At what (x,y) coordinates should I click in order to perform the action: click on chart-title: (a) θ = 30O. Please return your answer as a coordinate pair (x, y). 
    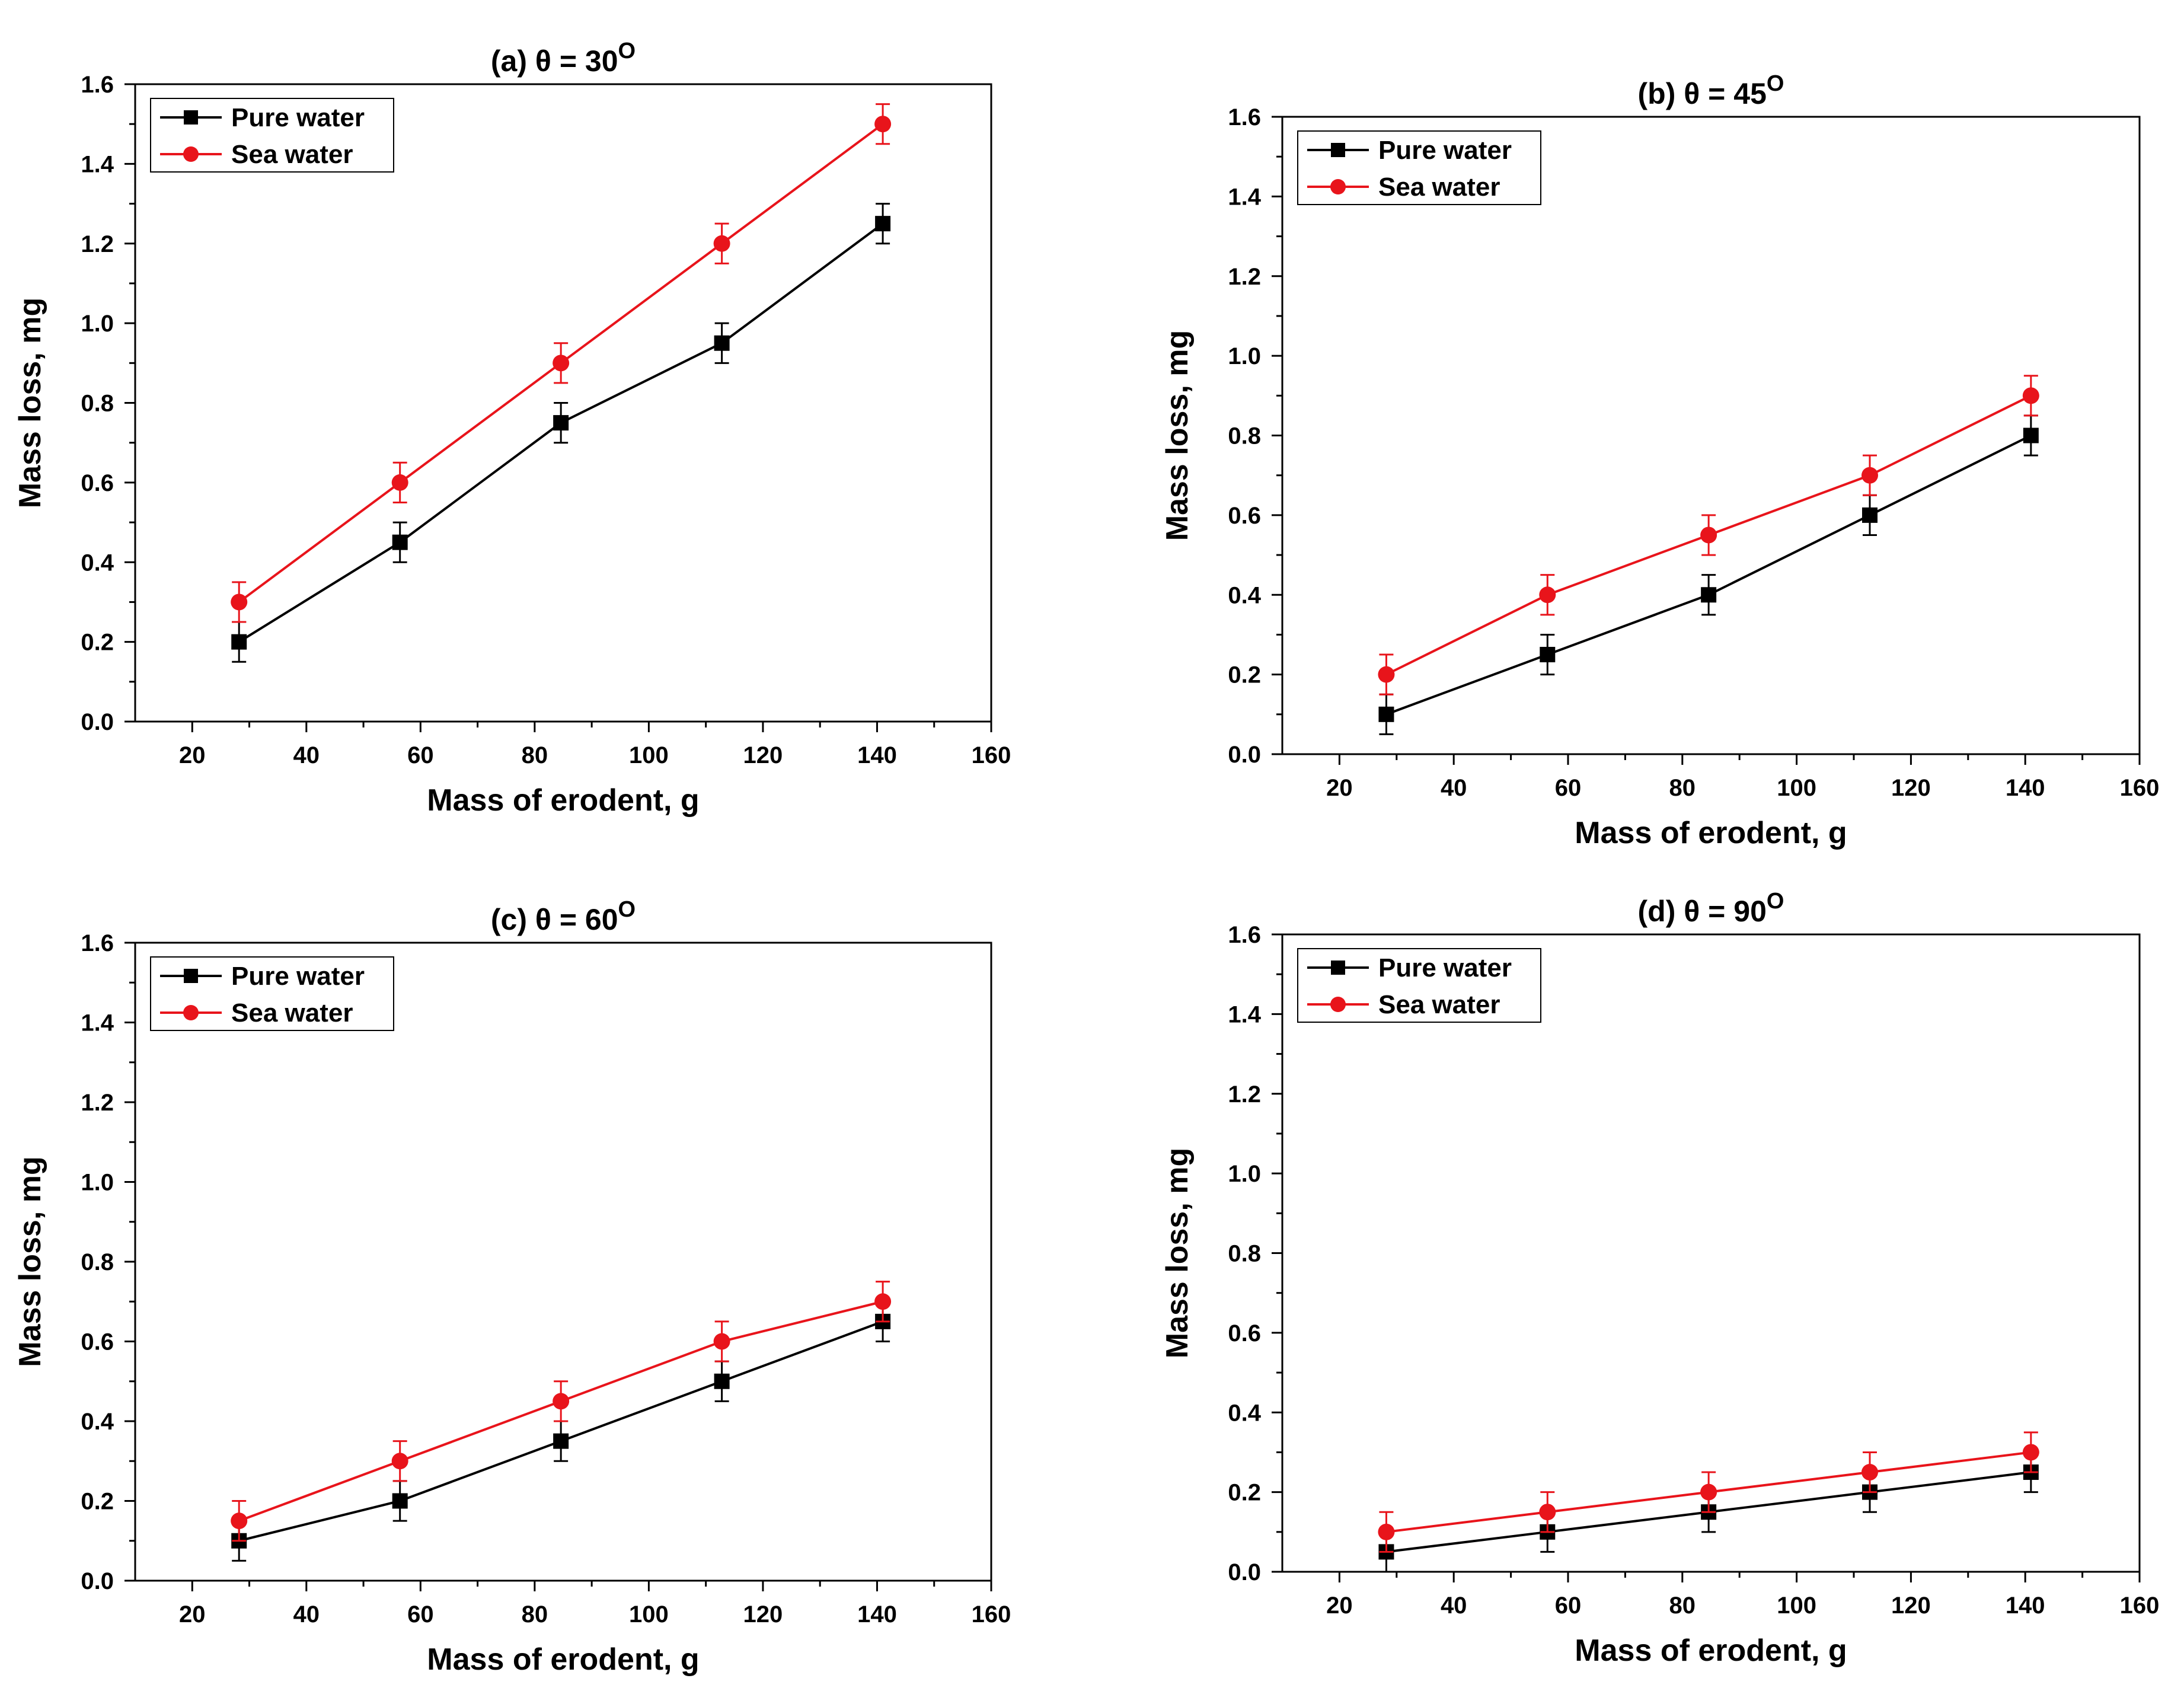
    Looking at the image, I should click on (563, 59).